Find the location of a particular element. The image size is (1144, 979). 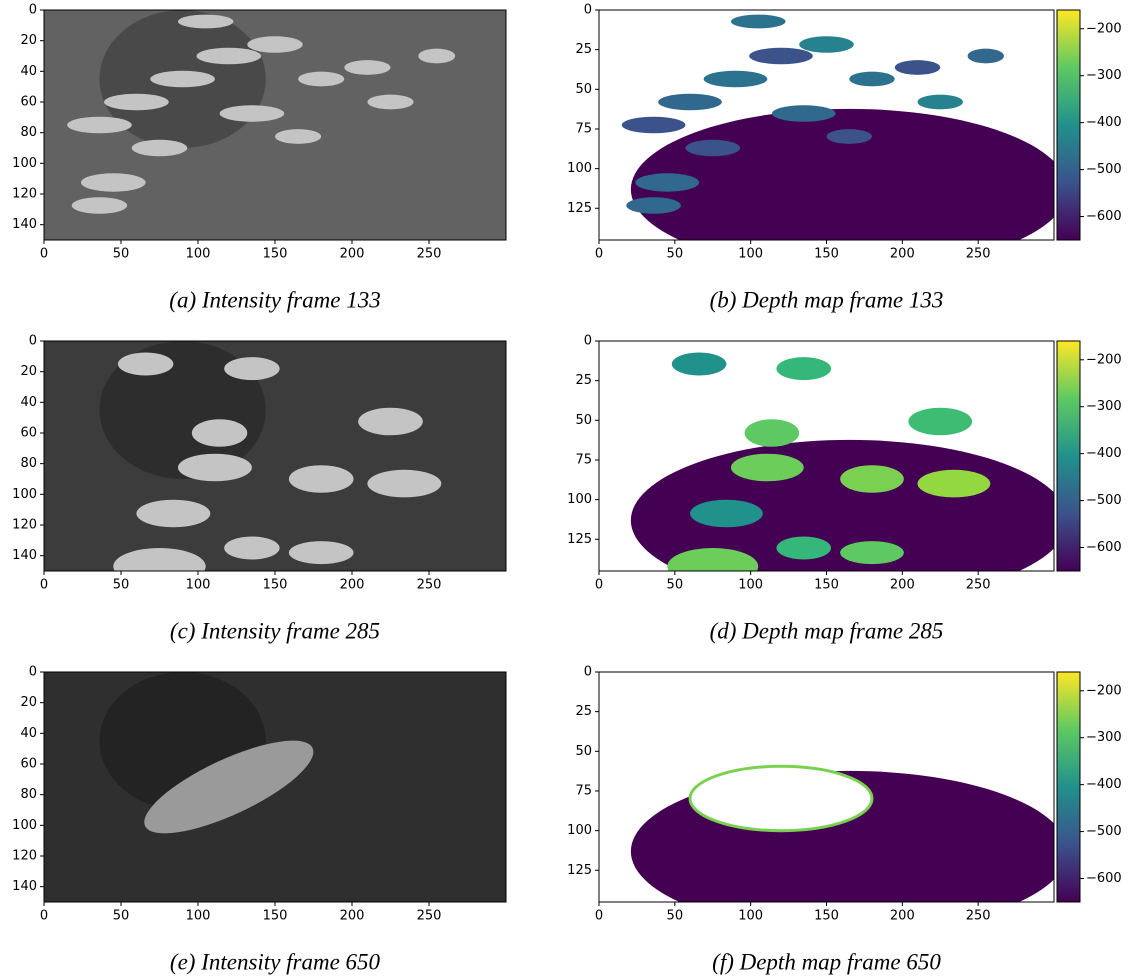

caption: (b) Depth map frame 133 is located at coordinates (827, 299).